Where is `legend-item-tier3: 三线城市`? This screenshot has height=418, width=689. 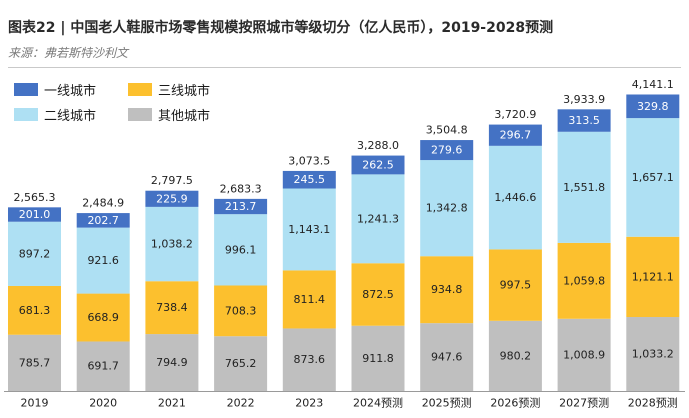
legend-item-tier3: 三线城市 is located at coordinates (169, 89).